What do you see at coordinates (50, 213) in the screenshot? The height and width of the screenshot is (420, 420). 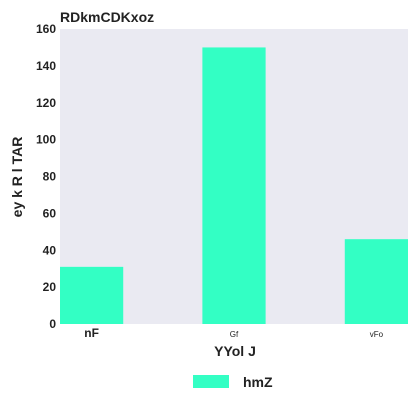 I see `y-tick-label: 60` at bounding box center [50, 213].